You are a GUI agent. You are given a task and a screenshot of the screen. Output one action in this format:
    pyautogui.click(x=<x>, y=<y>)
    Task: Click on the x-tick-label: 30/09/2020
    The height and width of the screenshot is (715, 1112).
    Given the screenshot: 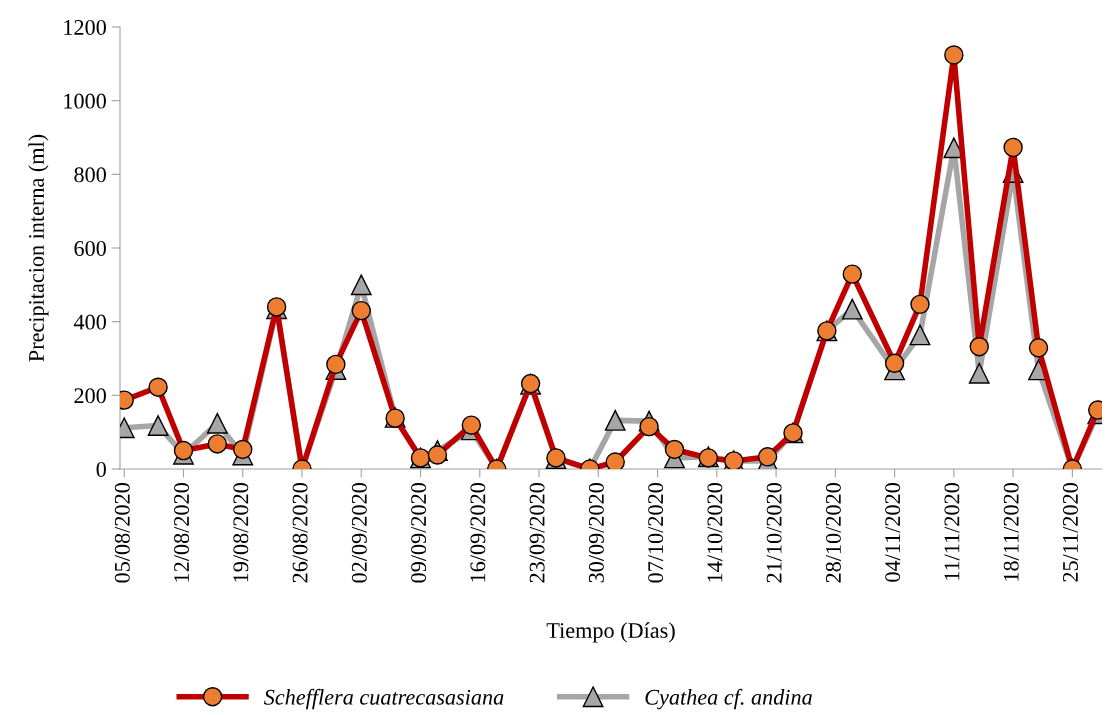 What is the action you would take?
    pyautogui.click(x=596, y=533)
    